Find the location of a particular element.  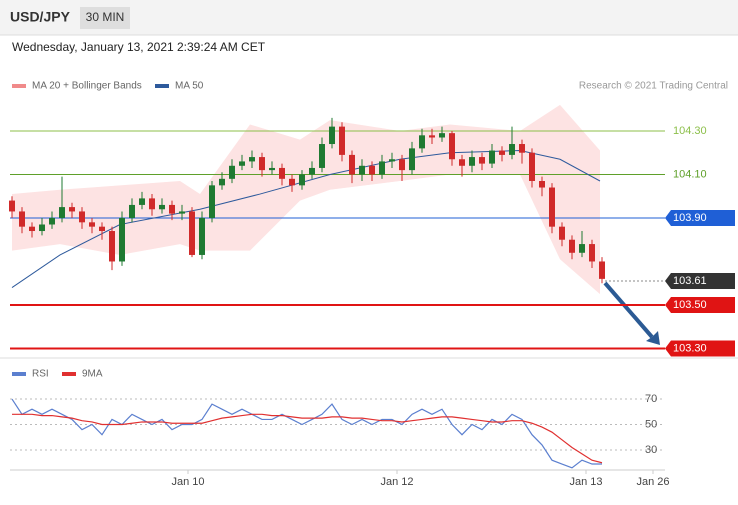

symbol: USD/JPY is located at coordinates (40, 17).